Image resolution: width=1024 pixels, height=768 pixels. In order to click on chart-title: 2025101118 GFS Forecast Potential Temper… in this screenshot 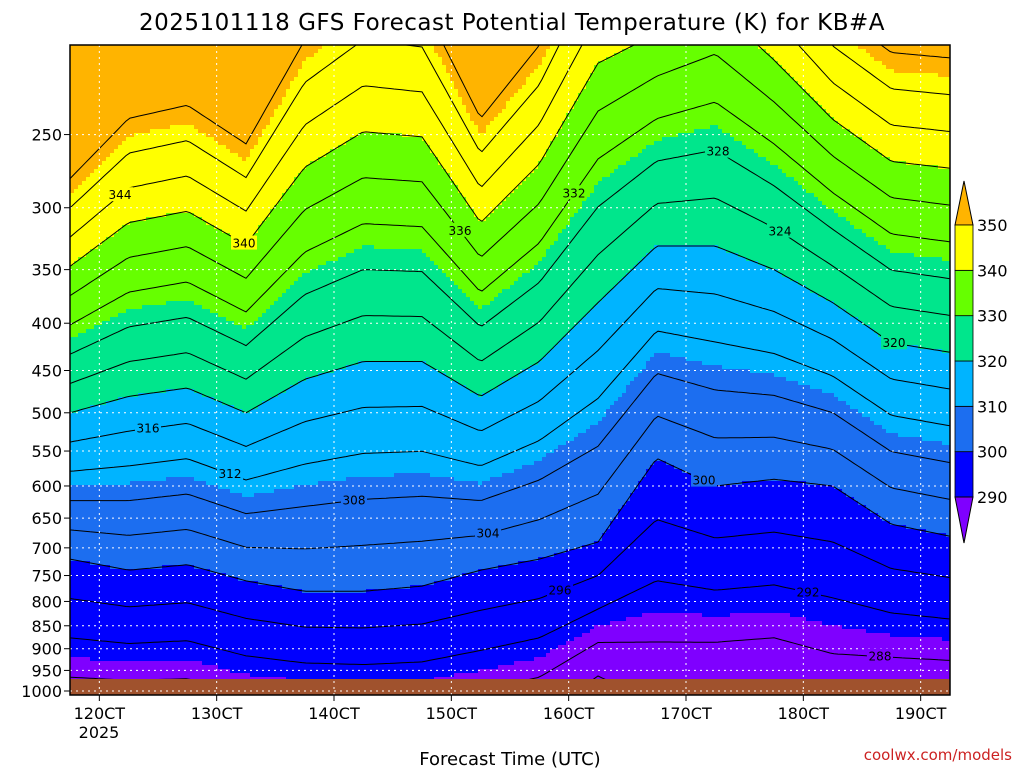, I will do `click(512, 23)`.